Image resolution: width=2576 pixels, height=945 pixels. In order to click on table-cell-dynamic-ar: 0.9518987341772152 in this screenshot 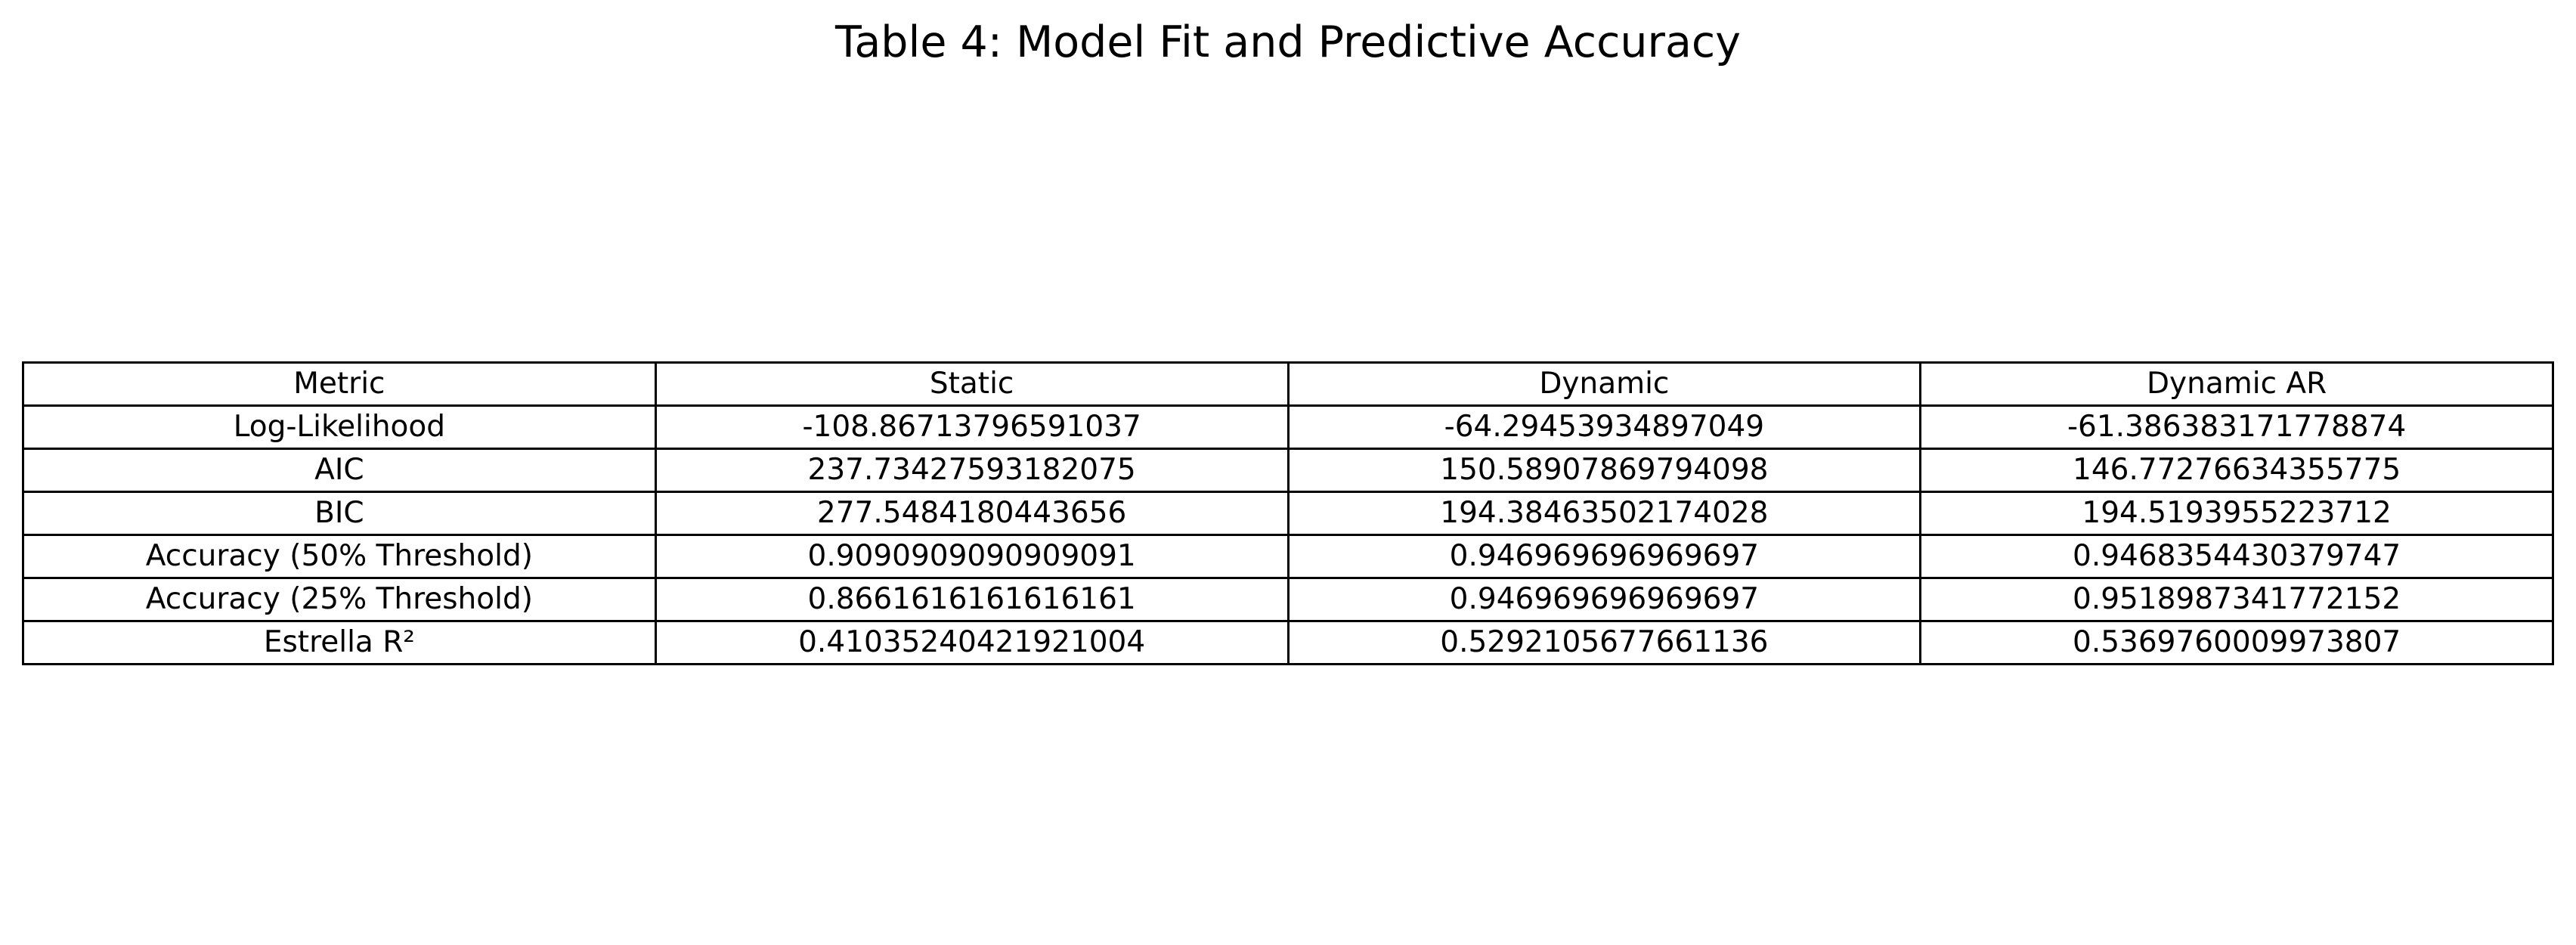, I will do `click(2236, 599)`.